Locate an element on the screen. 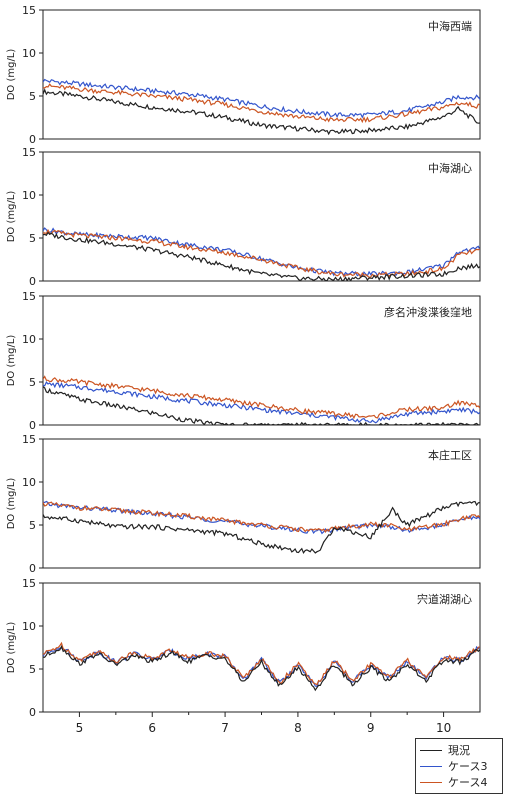  legend: 現況 ケース3 ケース4 is located at coordinates (459, 766).